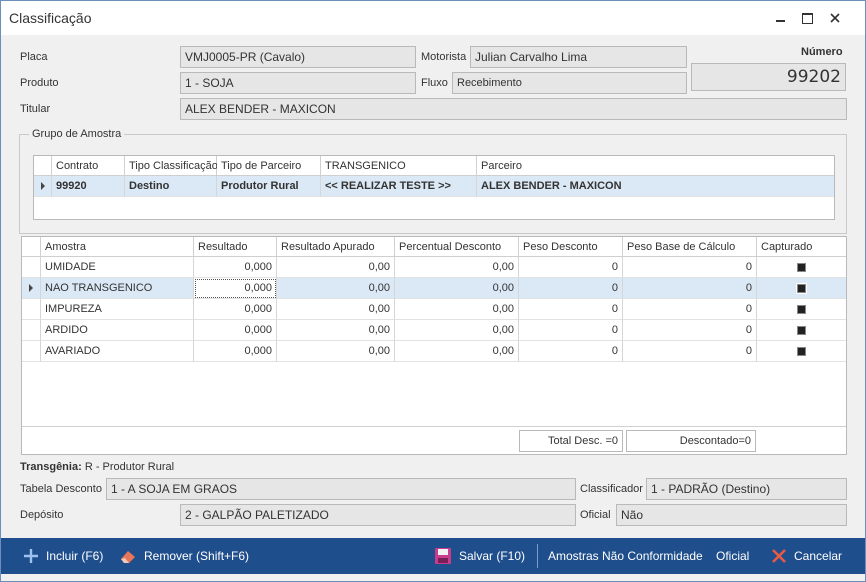  I want to click on x-icon, so click(779, 556).